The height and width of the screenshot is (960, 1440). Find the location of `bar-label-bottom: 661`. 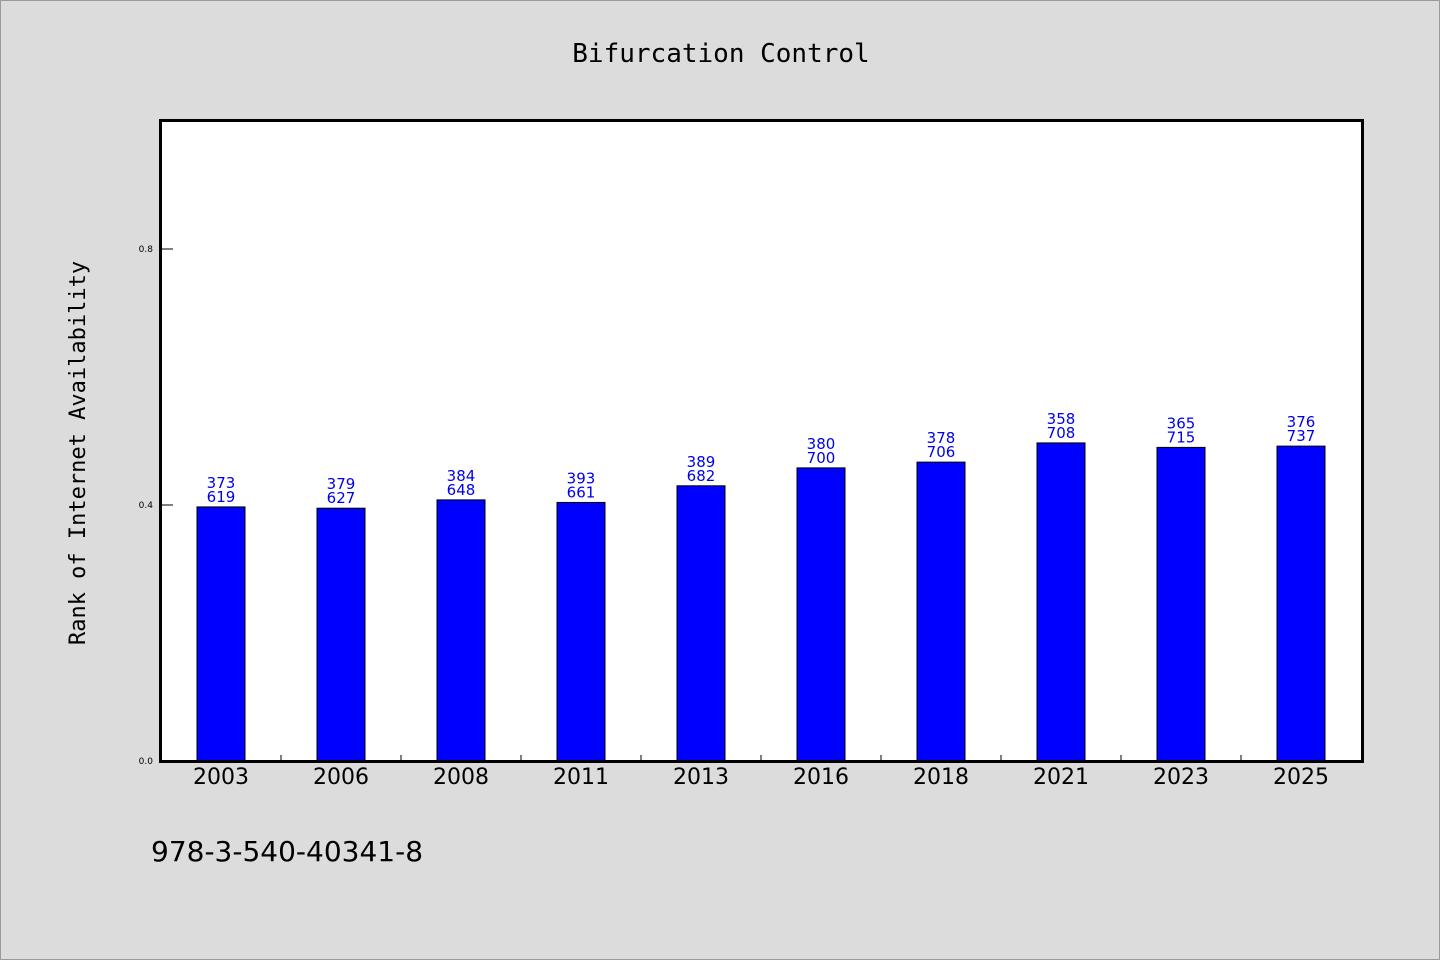

bar-label-bottom: 661 is located at coordinates (581, 492).